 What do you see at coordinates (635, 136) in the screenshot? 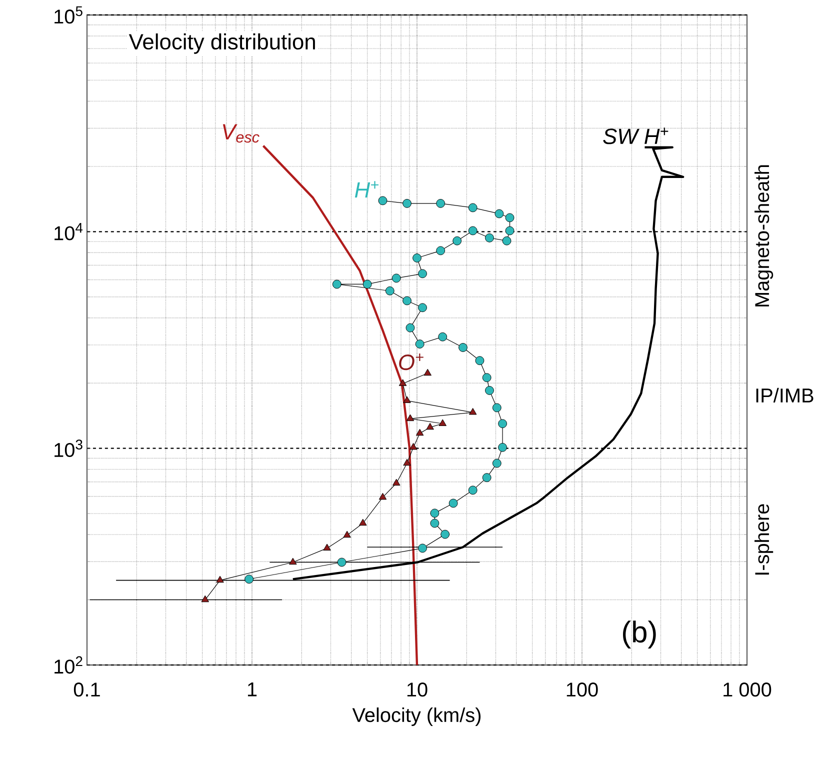
I see `series-label: SW H$^{+}$` at bounding box center [635, 136].